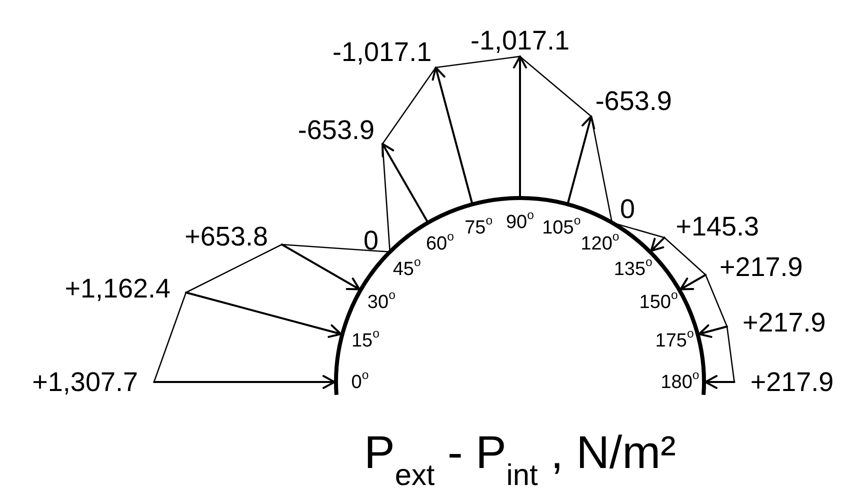  What do you see at coordinates (365, 339) in the screenshot?
I see `category-label: 15$^{o}$` at bounding box center [365, 339].